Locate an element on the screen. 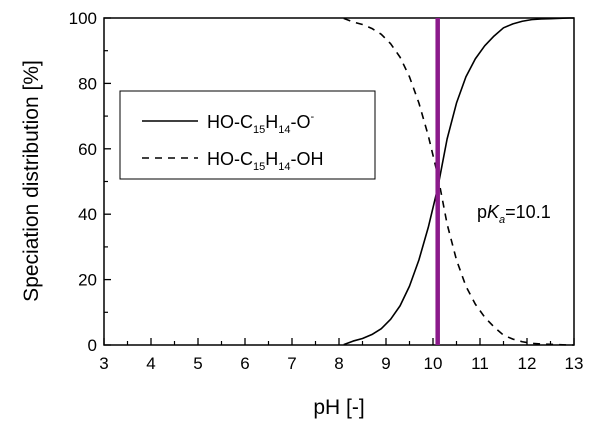 The height and width of the screenshot is (429, 594). legend-entry-2: HO-C15H14-OH is located at coordinates (265, 161).